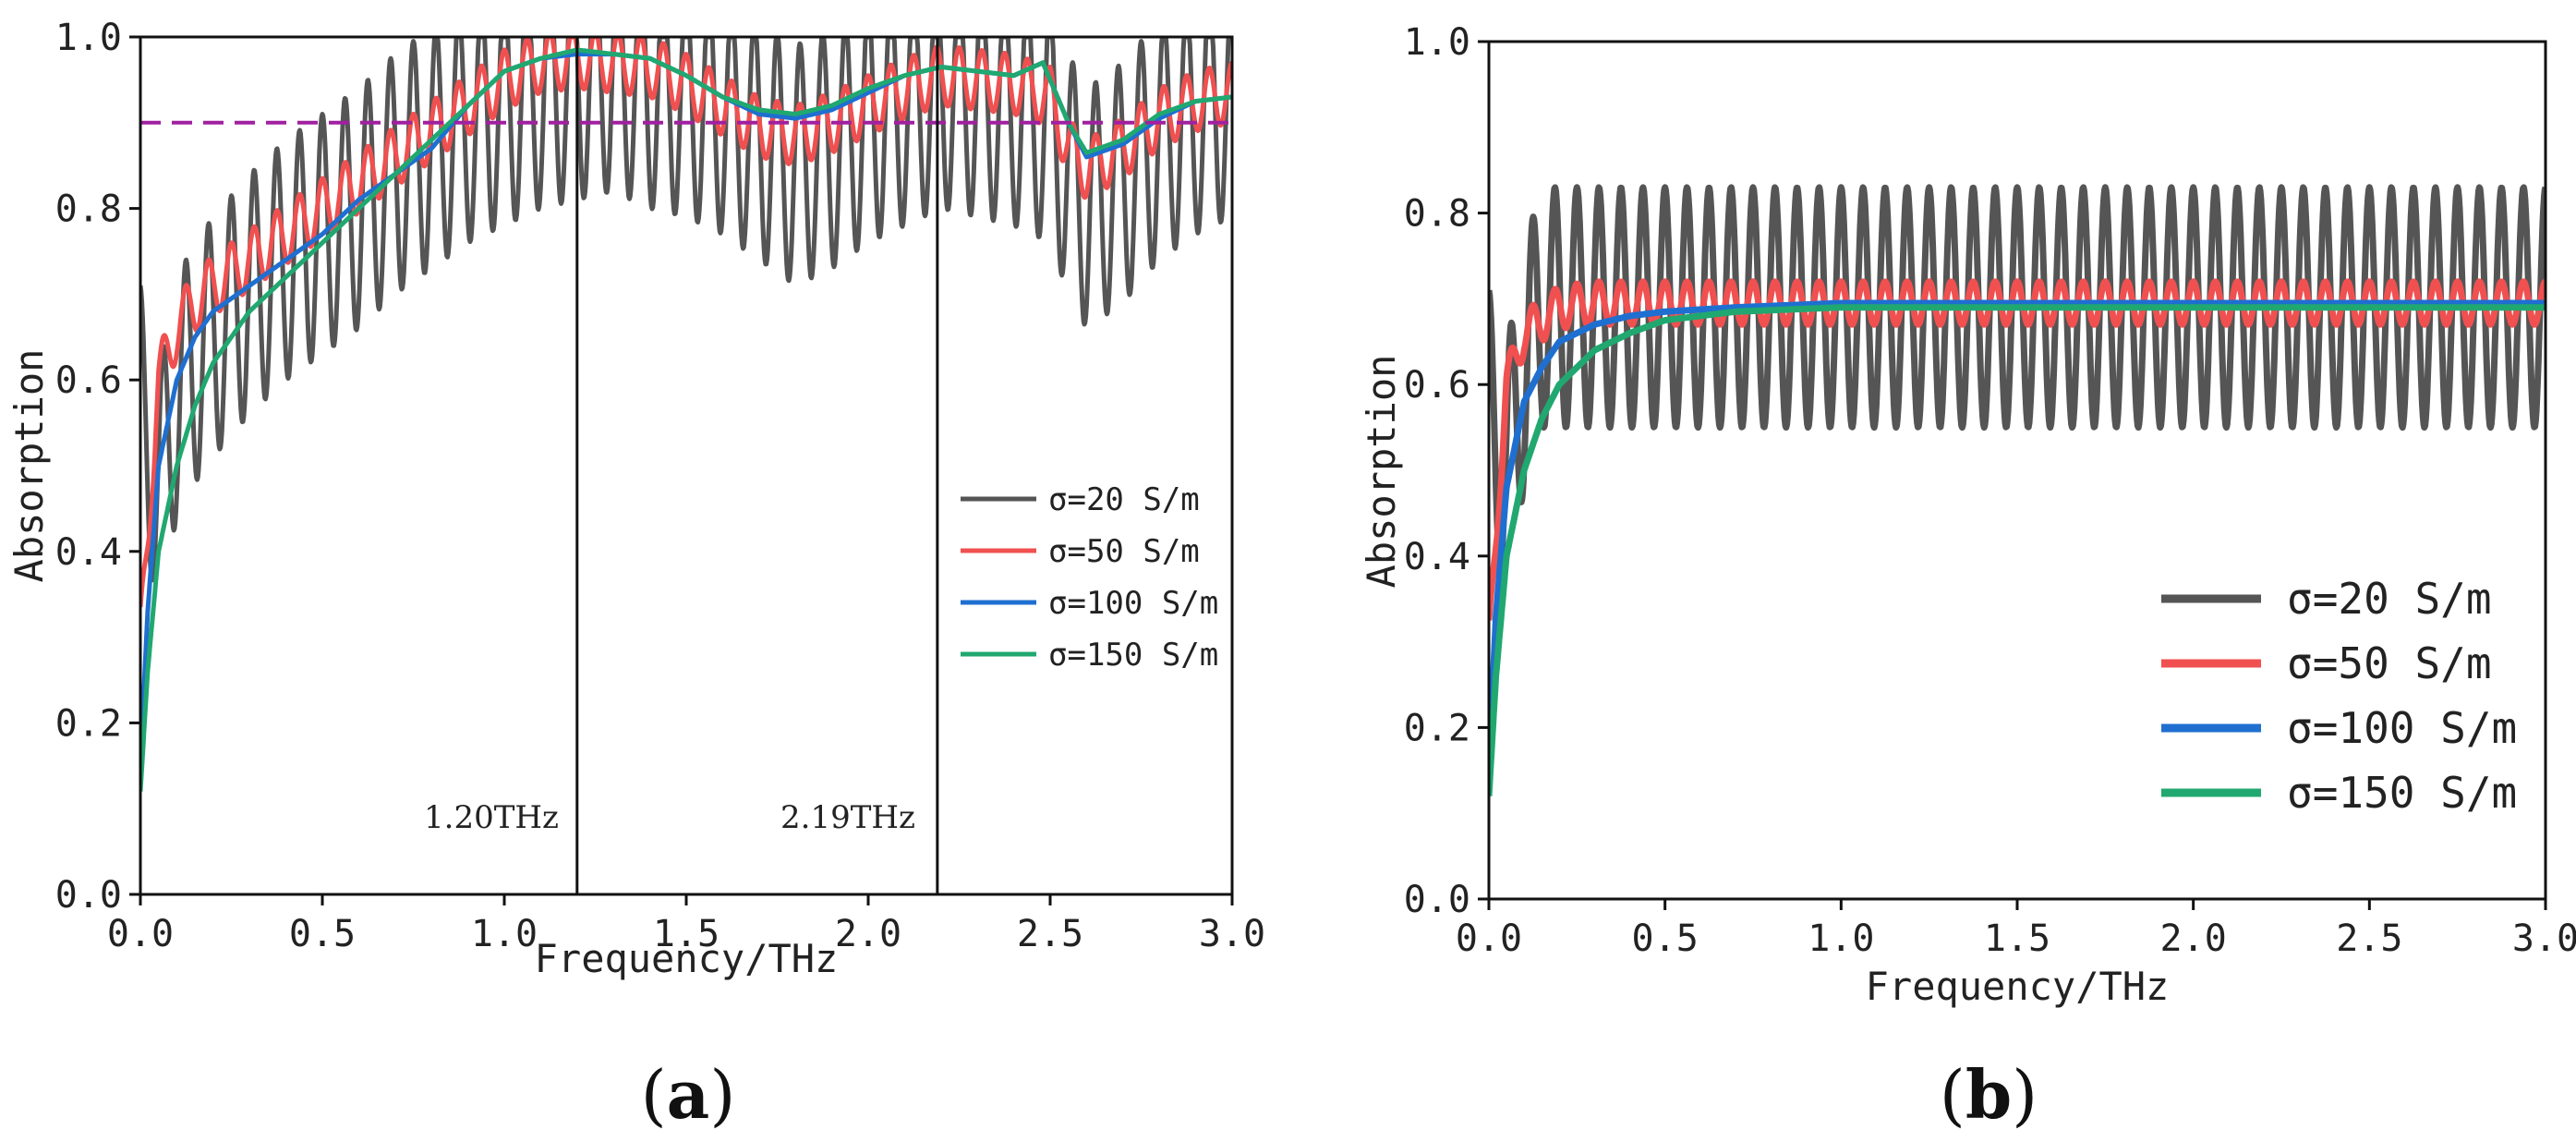  What do you see at coordinates (2389, 599) in the screenshot?
I see `panel-b-legend-label-sigma20: σ=20 S/m` at bounding box center [2389, 599].